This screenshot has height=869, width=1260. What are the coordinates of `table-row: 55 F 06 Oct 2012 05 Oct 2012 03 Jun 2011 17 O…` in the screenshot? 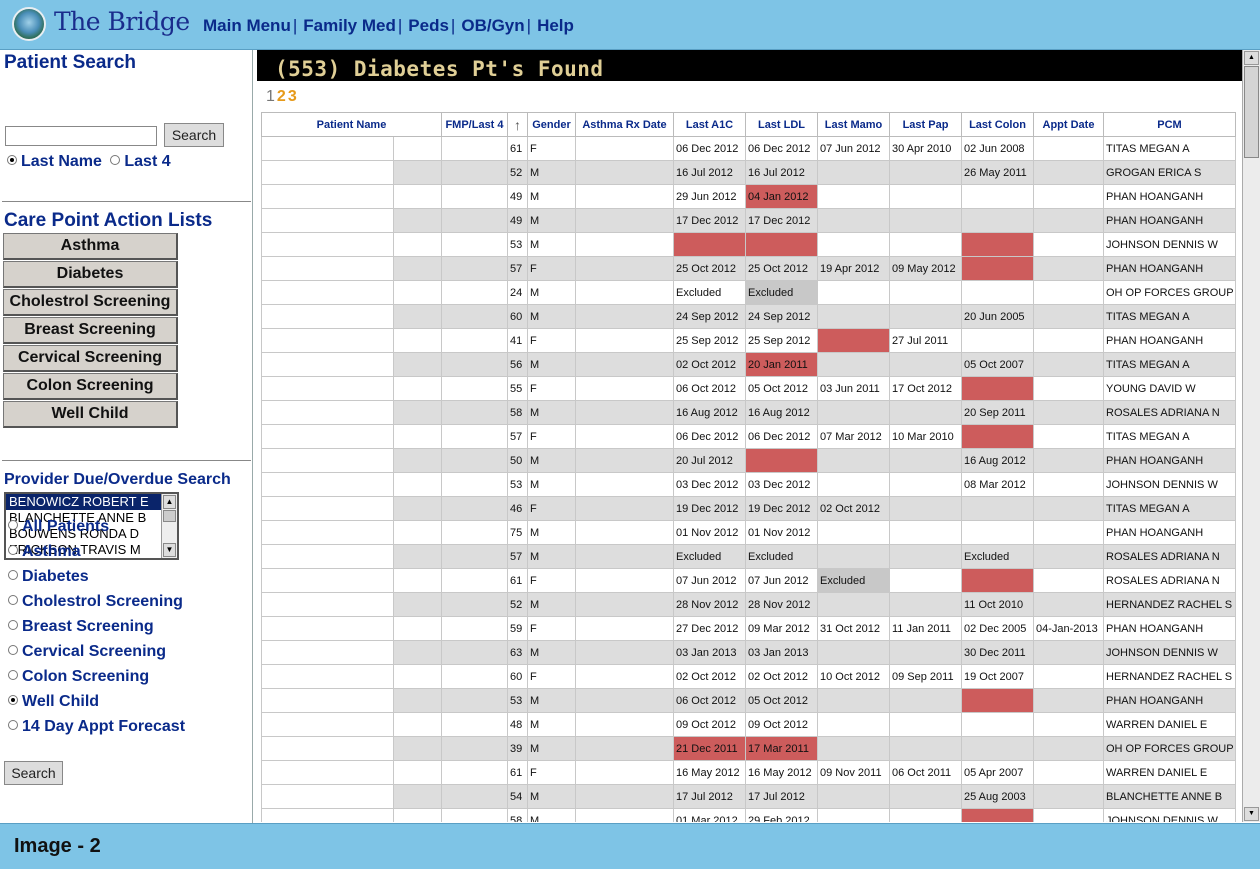 It's located at (748, 388).